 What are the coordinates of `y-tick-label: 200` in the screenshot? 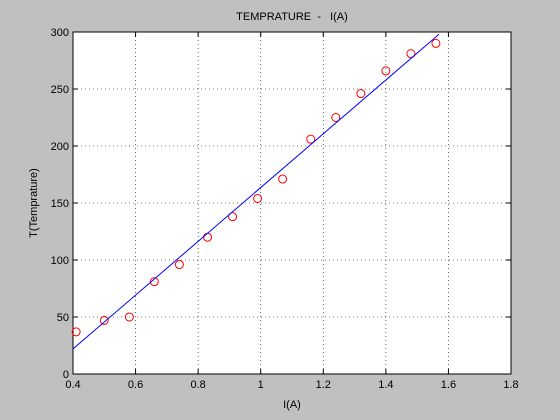 It's located at (60, 147).